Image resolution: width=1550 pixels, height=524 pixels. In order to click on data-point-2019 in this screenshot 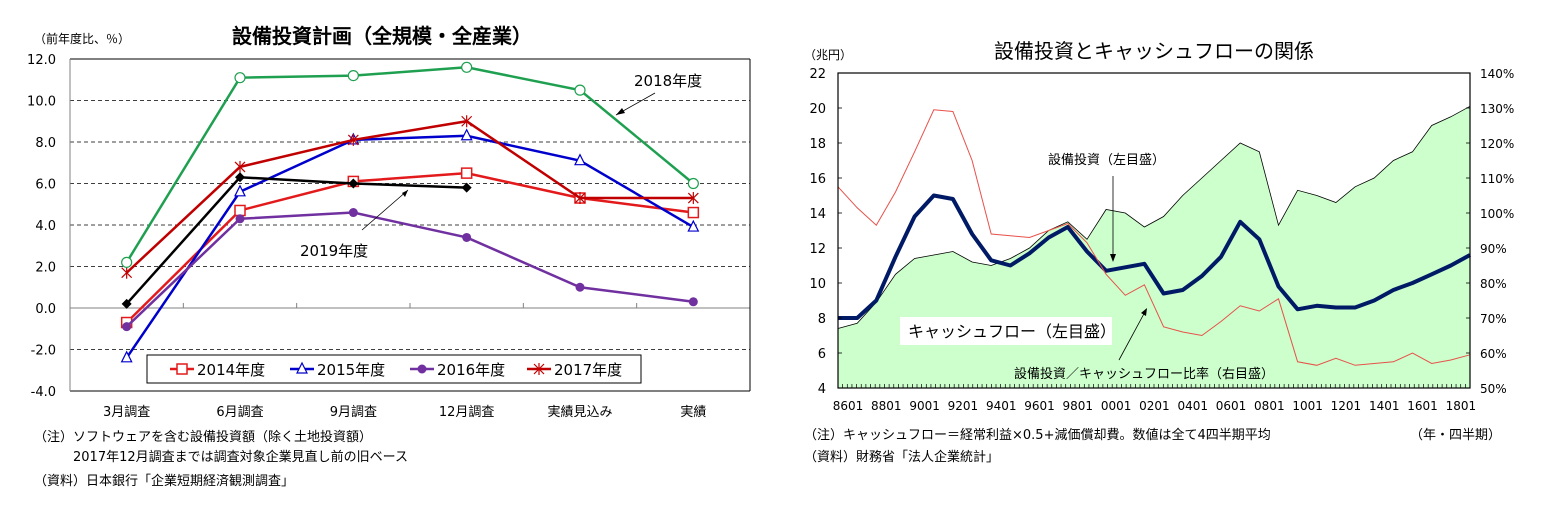, I will do `click(466, 187)`.